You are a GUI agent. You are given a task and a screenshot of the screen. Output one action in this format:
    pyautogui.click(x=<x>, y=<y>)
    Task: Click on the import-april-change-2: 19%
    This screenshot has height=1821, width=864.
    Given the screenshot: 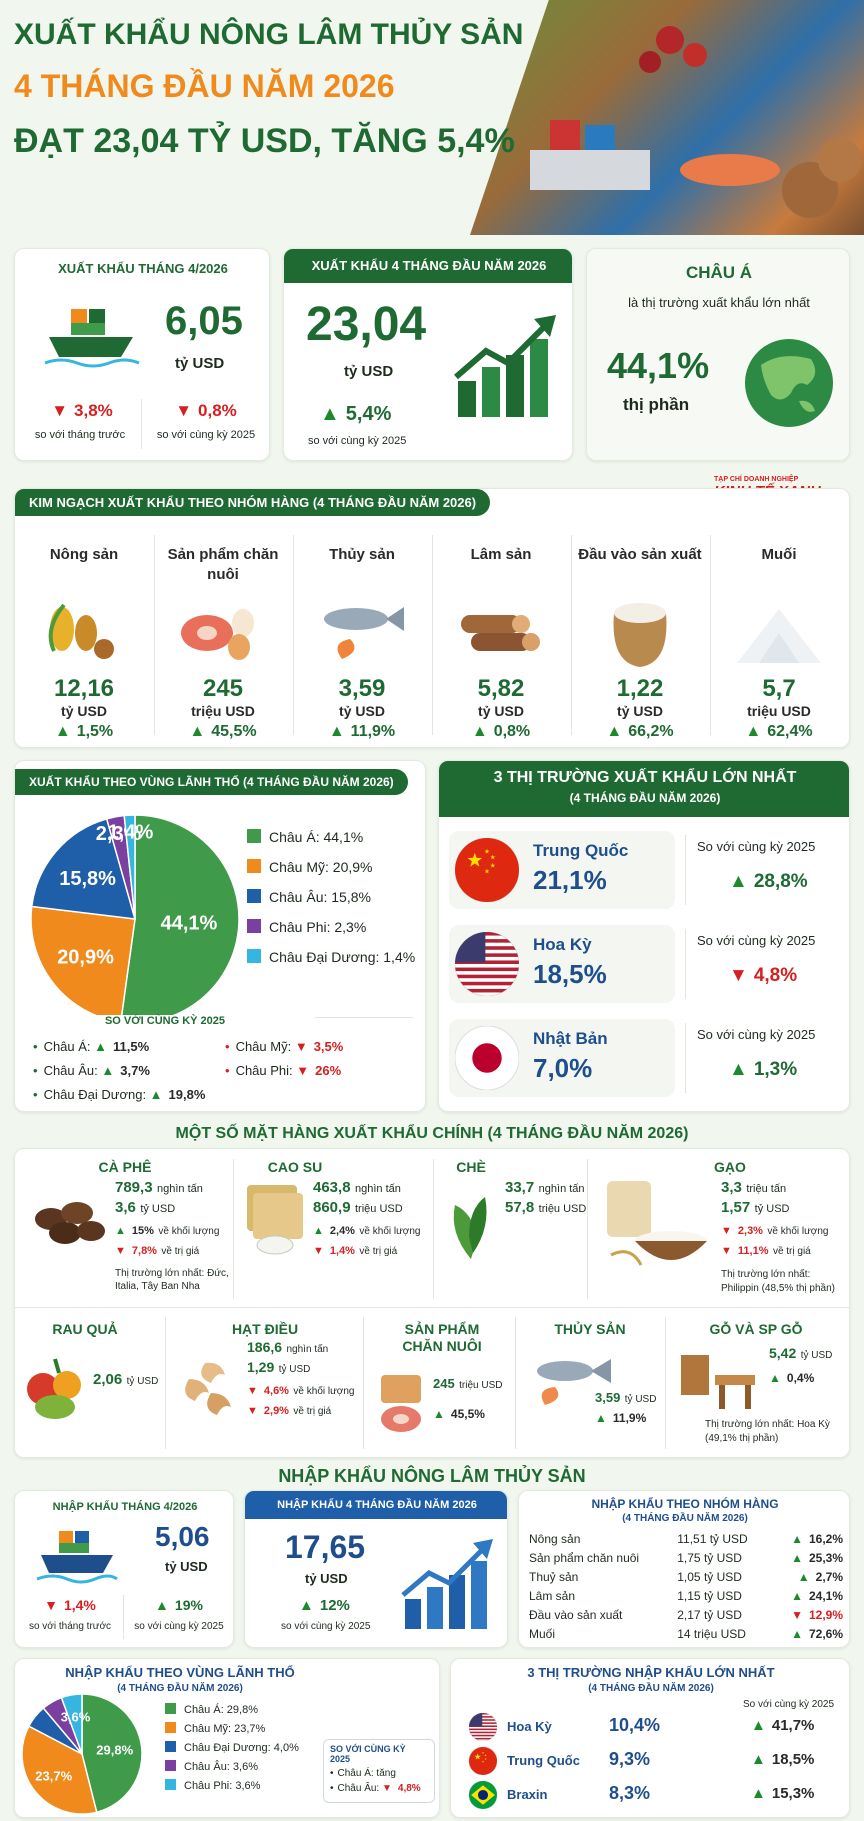 What is the action you would take?
    pyautogui.click(x=179, y=1605)
    